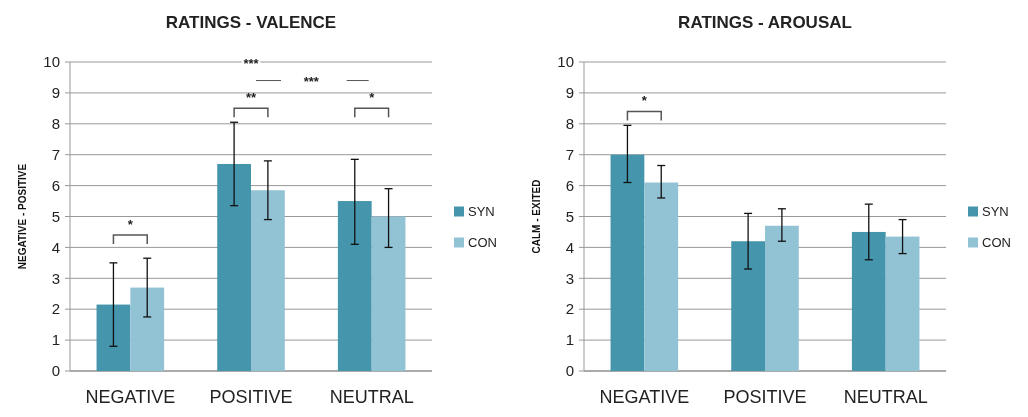  Describe the element at coordinates (22, 216) in the screenshot. I see `y-axis-title: NEGATIVE - POSITIVE` at that location.